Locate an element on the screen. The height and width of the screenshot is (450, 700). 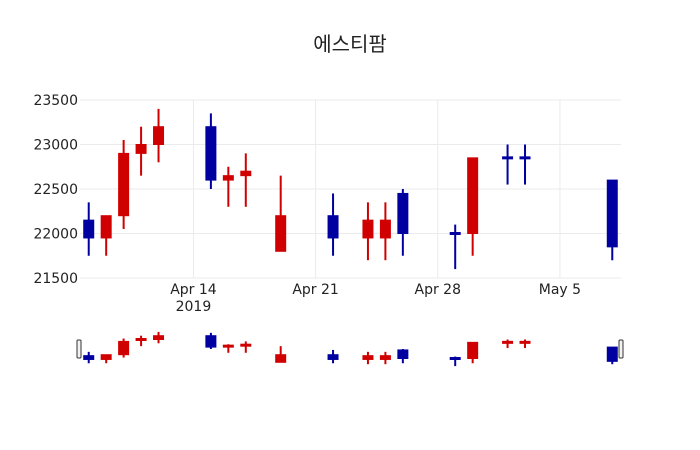
y-tick-label: 23000 is located at coordinates (55, 146).